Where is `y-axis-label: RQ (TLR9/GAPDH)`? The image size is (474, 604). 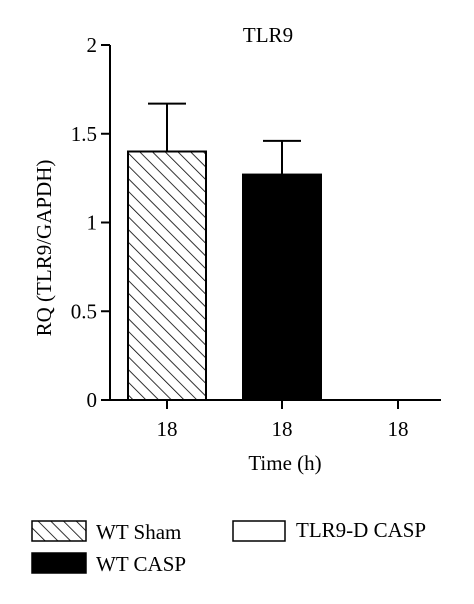 y-axis-label: RQ (TLR9/GAPDH) is located at coordinates (44, 248).